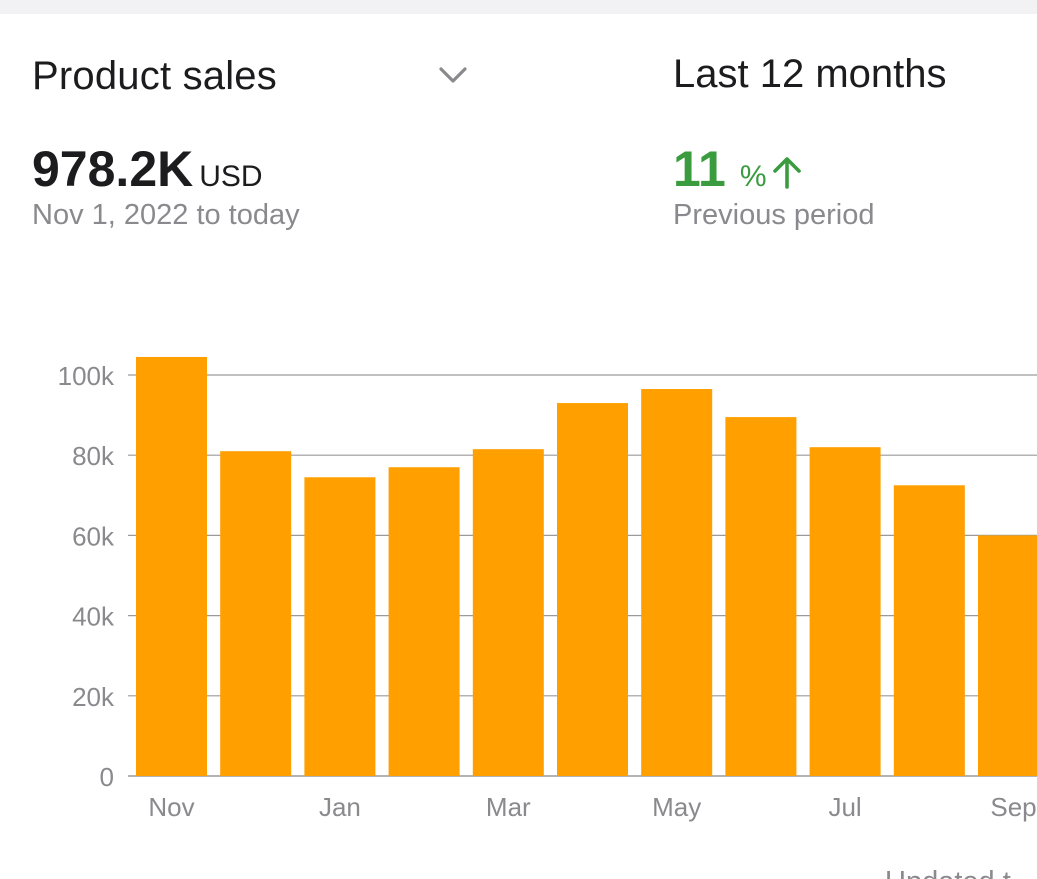 The width and height of the screenshot is (1037, 879). What do you see at coordinates (948, 872) in the screenshot?
I see `updated-text: Updated t` at bounding box center [948, 872].